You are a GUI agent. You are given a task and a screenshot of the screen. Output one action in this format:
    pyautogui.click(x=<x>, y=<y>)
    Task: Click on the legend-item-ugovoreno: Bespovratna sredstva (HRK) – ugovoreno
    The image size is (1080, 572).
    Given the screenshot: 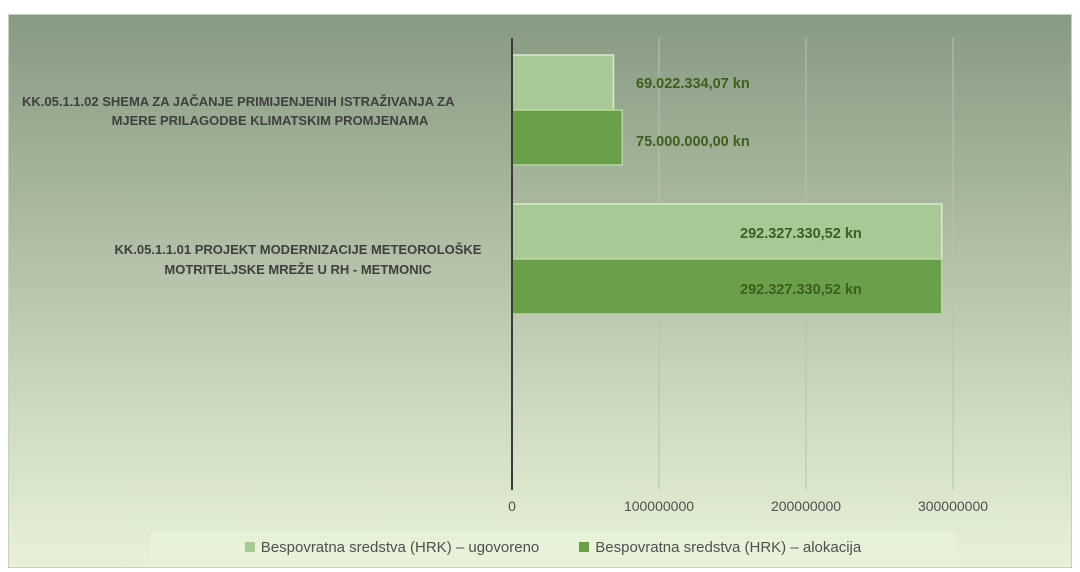 What is the action you would take?
    pyautogui.click(x=392, y=547)
    